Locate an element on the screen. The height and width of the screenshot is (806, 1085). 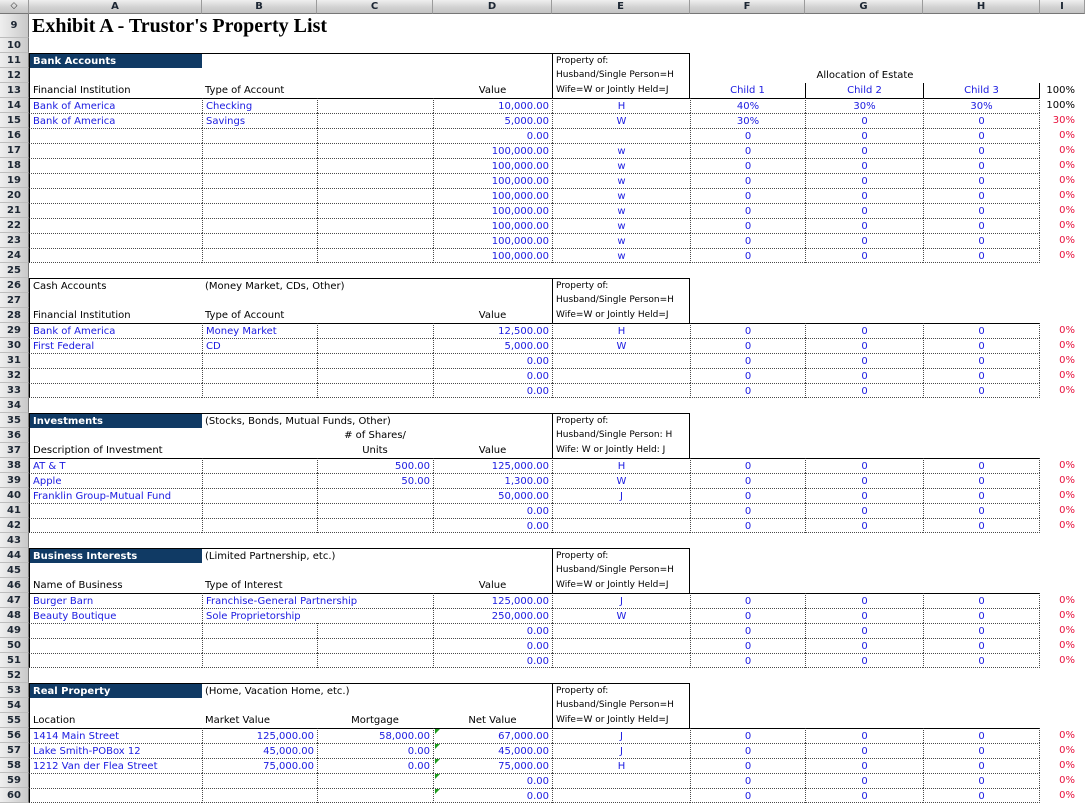
cell-I14: 100% is located at coordinates (1060, 105).